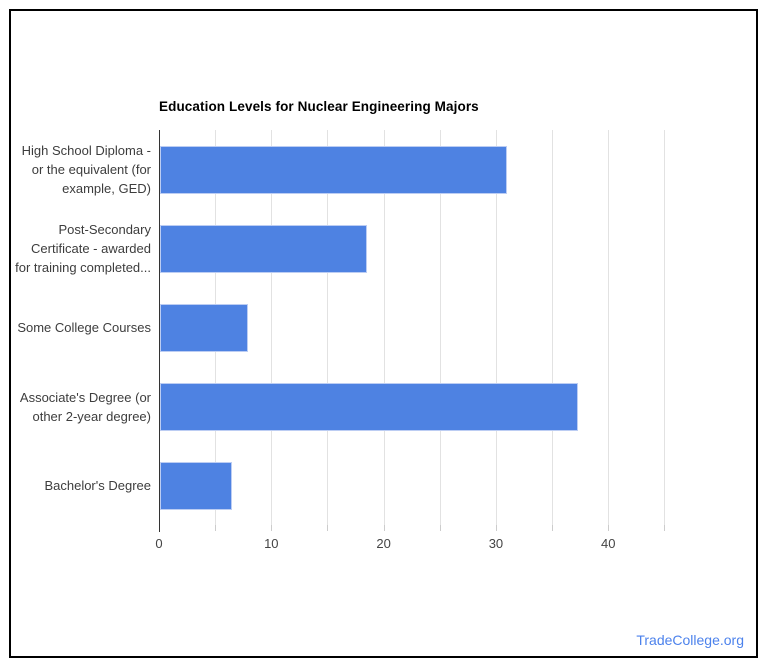  I want to click on category-label-line: or the equivalent (for, so click(91, 169).